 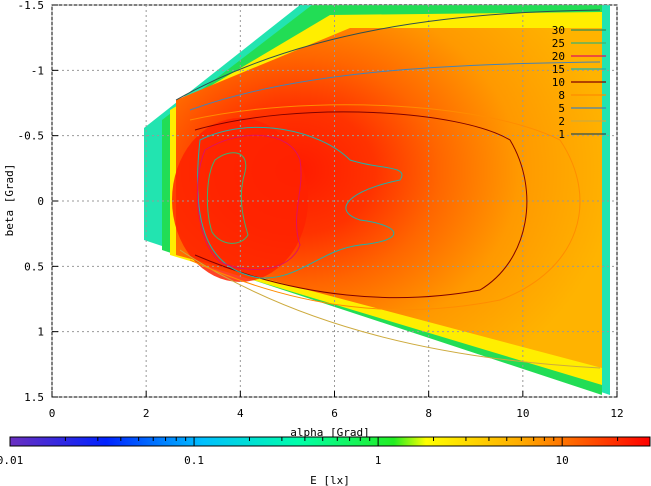 I want to click on y-tick-label: 0, so click(x=40, y=201).